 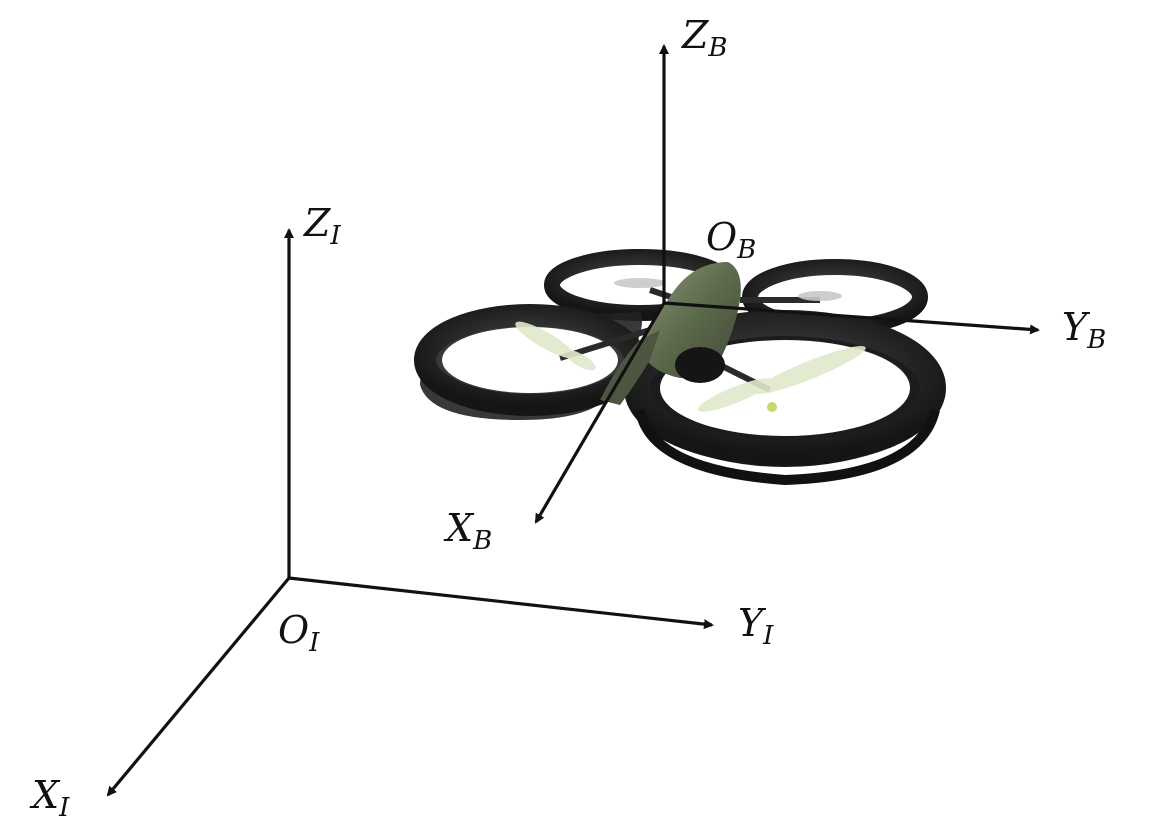 What do you see at coordinates (756, 626) in the screenshot?
I see `inertial-y-label: YI` at bounding box center [756, 626].